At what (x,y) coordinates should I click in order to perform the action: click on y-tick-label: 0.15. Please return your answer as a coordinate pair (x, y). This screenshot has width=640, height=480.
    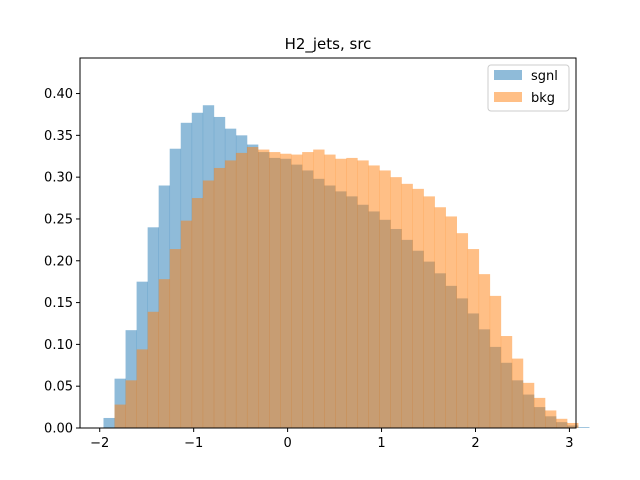
    Looking at the image, I should click on (58, 303).